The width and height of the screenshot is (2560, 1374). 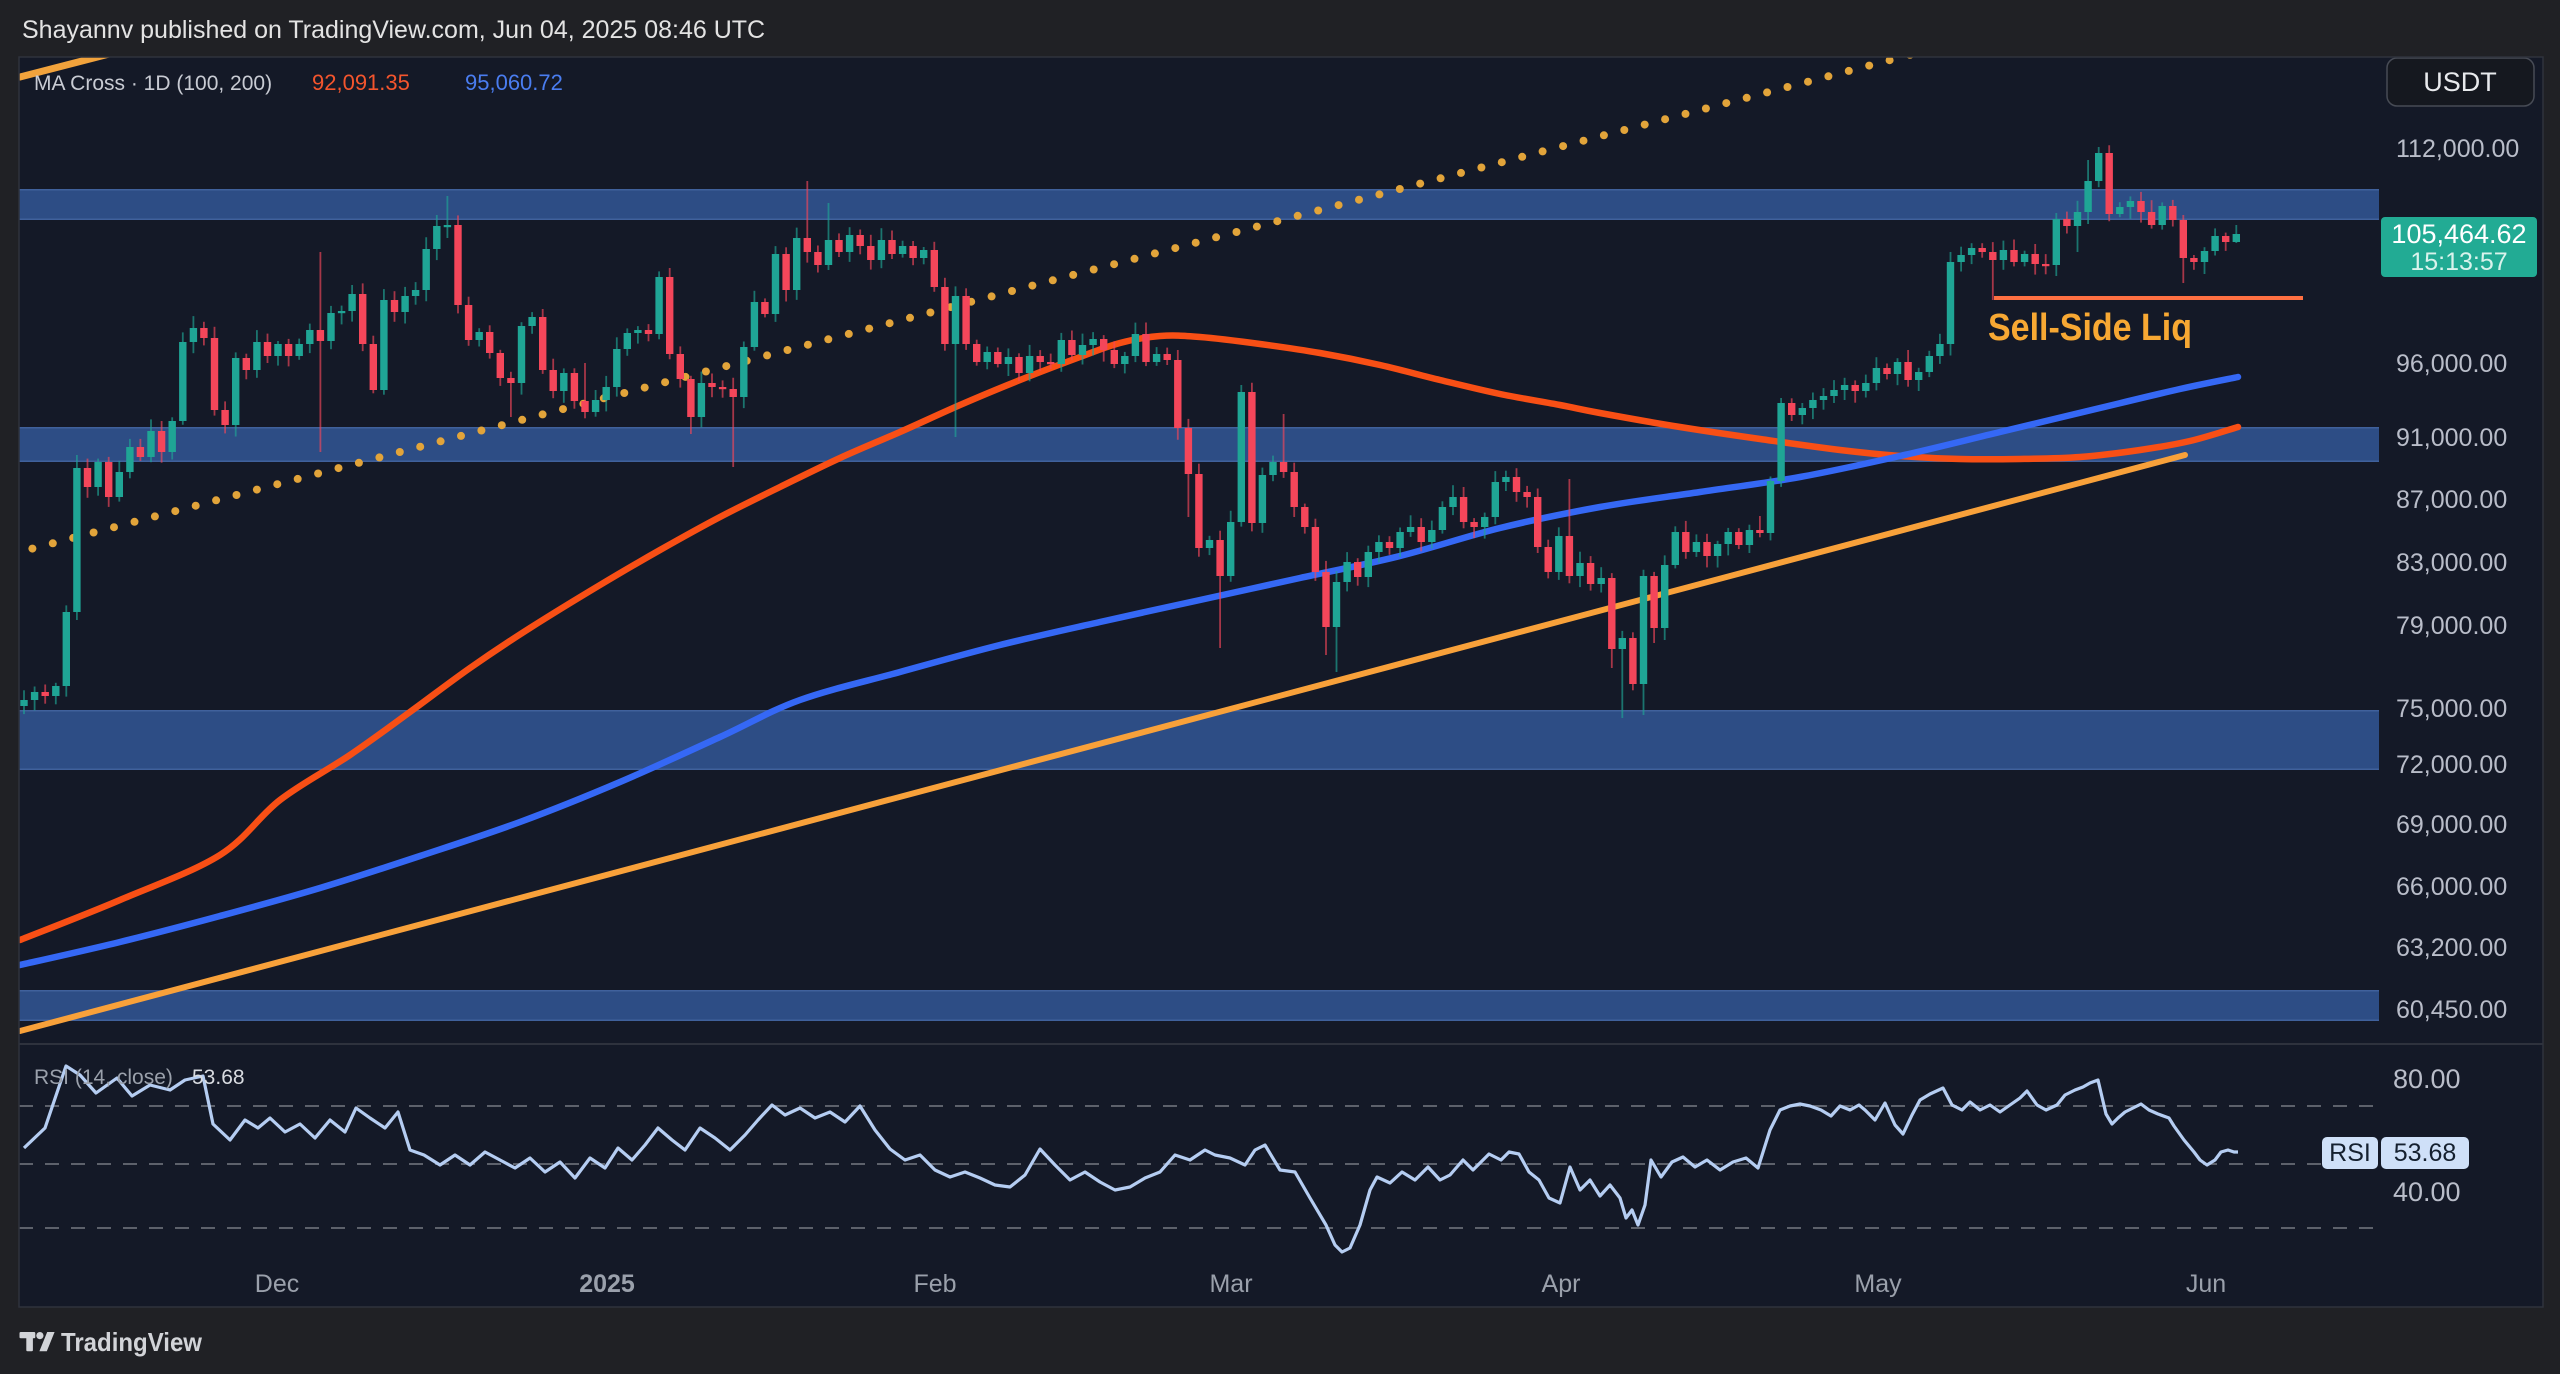 What do you see at coordinates (1230, 1284) in the screenshot?
I see `svg-text: Mar` at bounding box center [1230, 1284].